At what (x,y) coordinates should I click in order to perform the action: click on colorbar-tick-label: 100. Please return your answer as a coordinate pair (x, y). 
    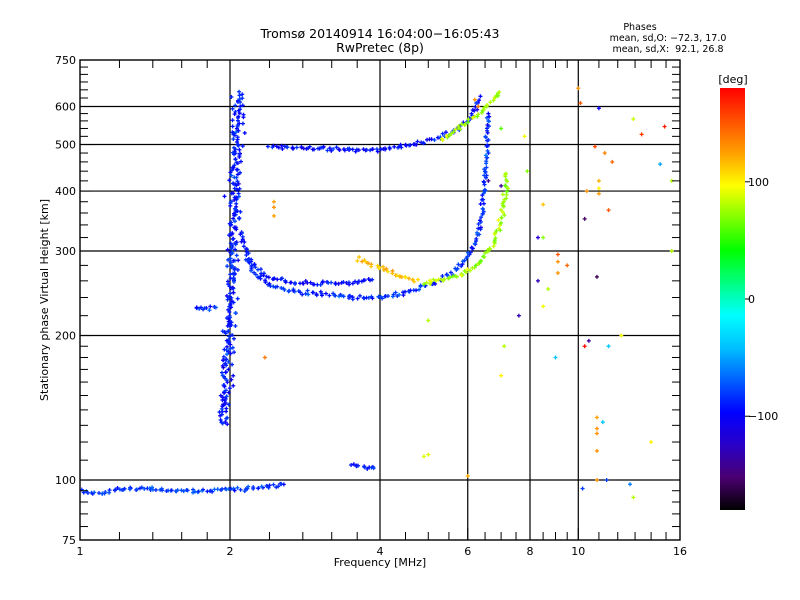
    Looking at the image, I should click on (758, 182).